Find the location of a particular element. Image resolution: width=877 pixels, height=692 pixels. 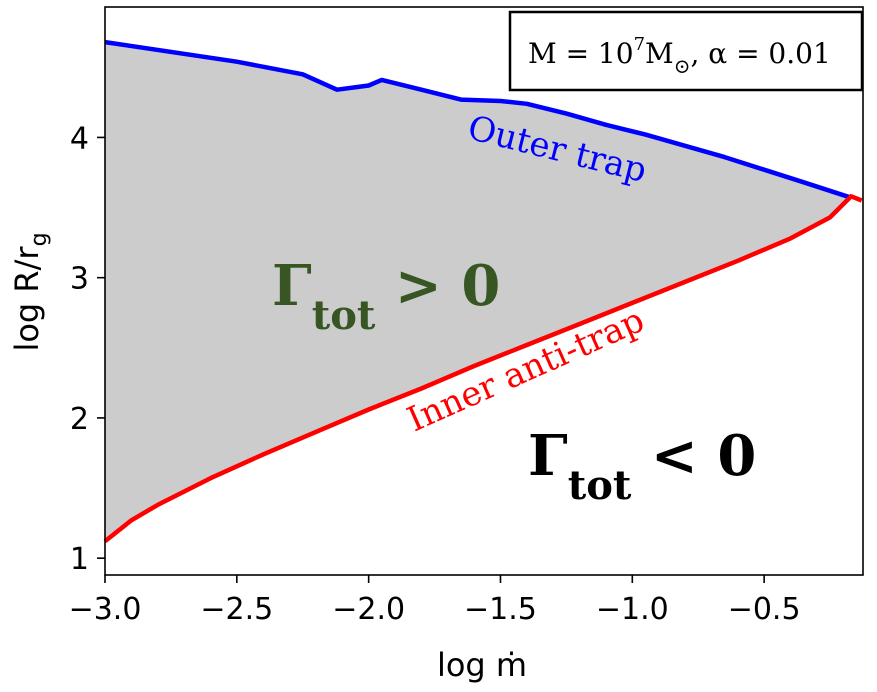

positive-region-label: Γtot > 0 is located at coordinates (386, 296).